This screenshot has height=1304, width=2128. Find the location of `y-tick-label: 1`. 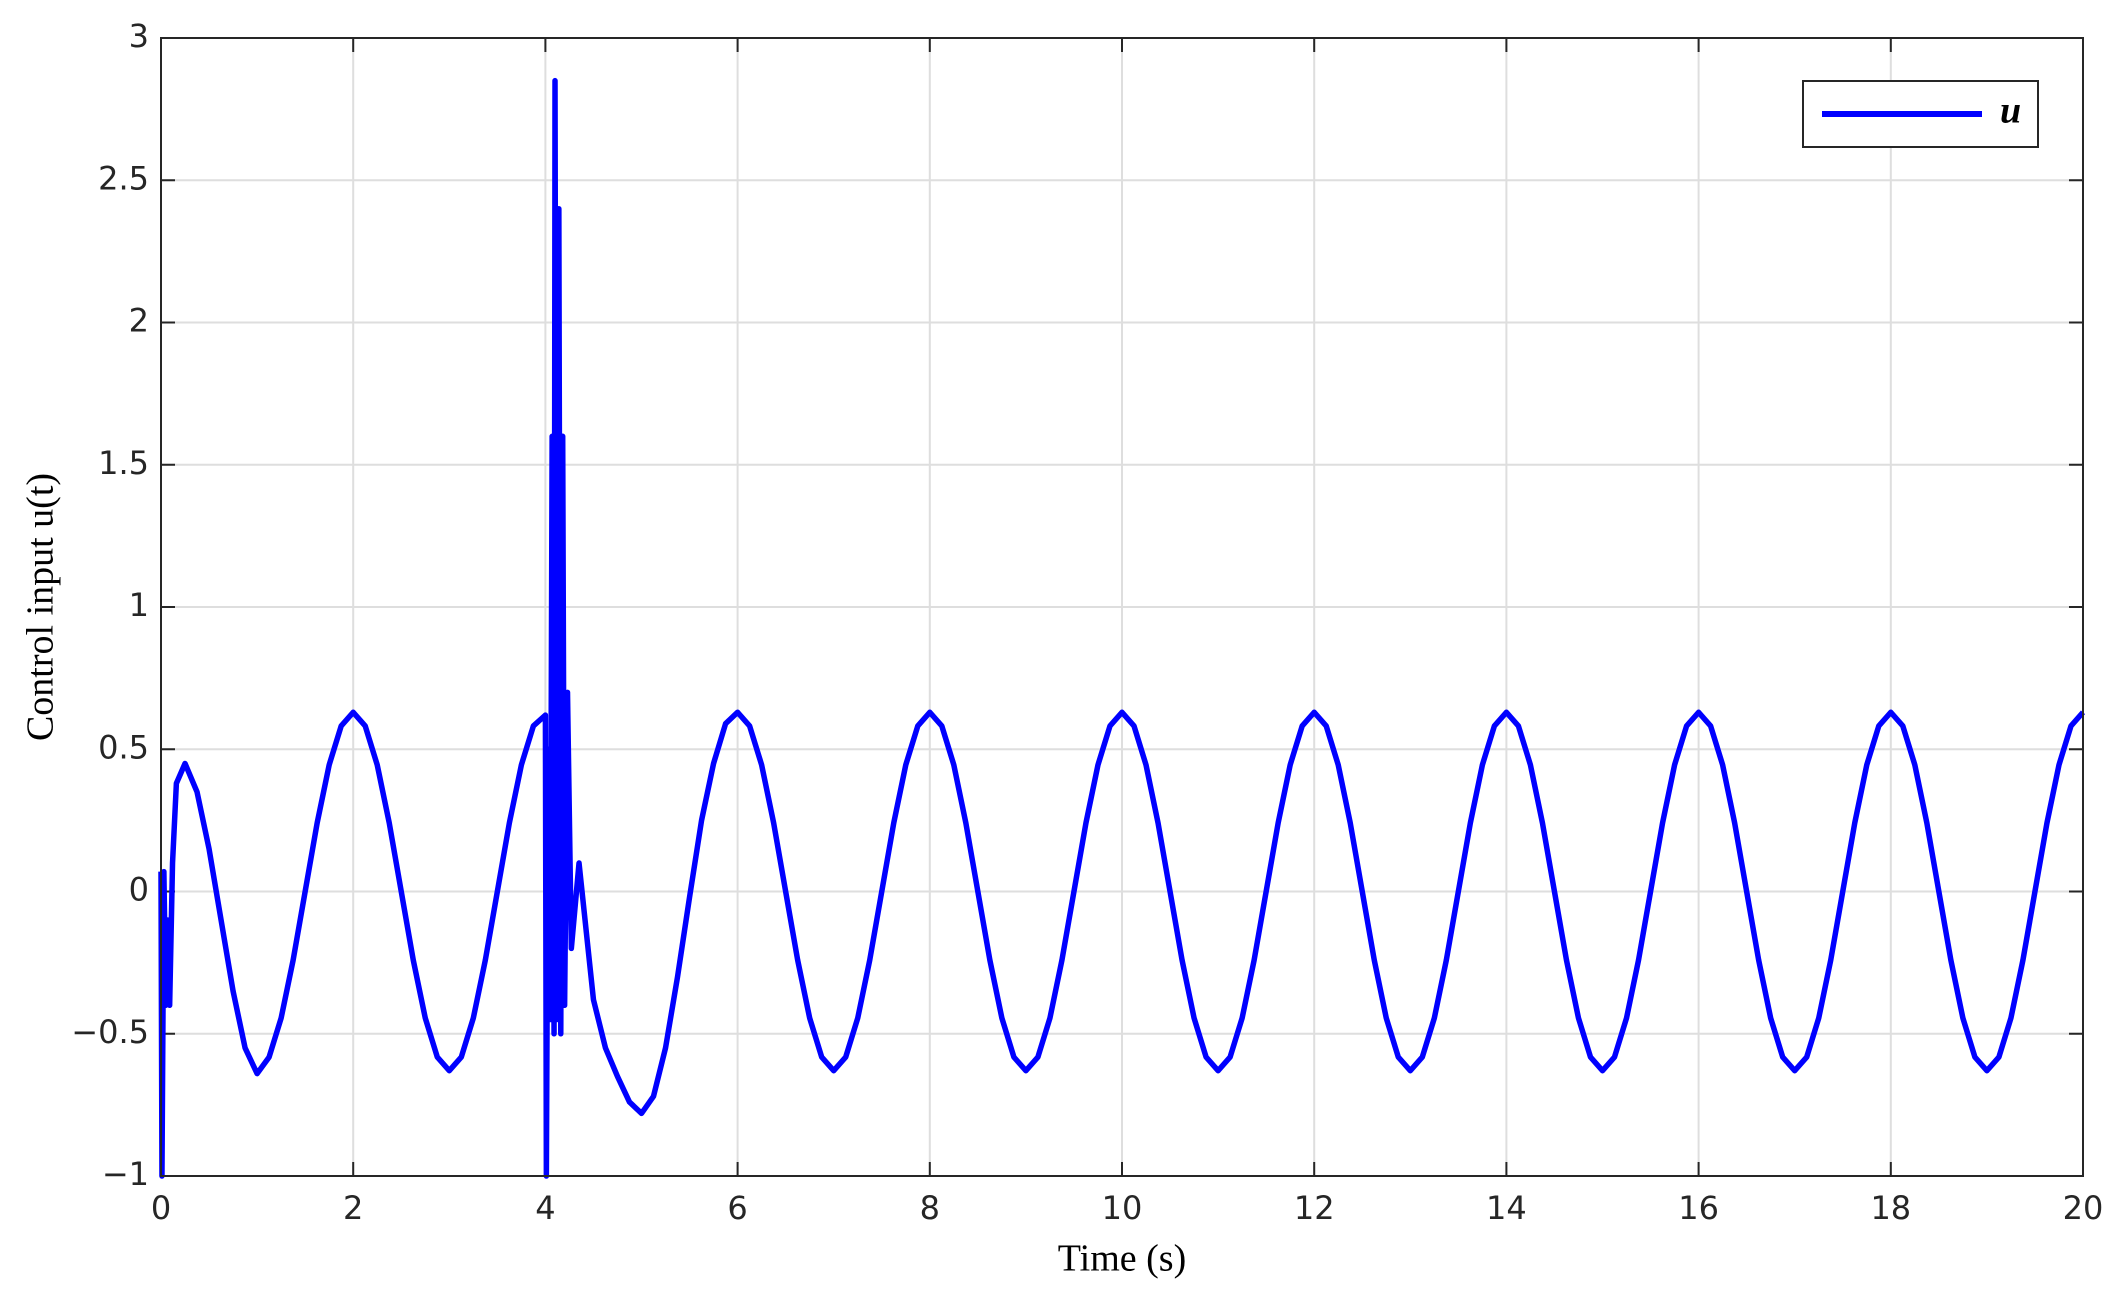

y-tick-label: 1 is located at coordinates (139, 605).